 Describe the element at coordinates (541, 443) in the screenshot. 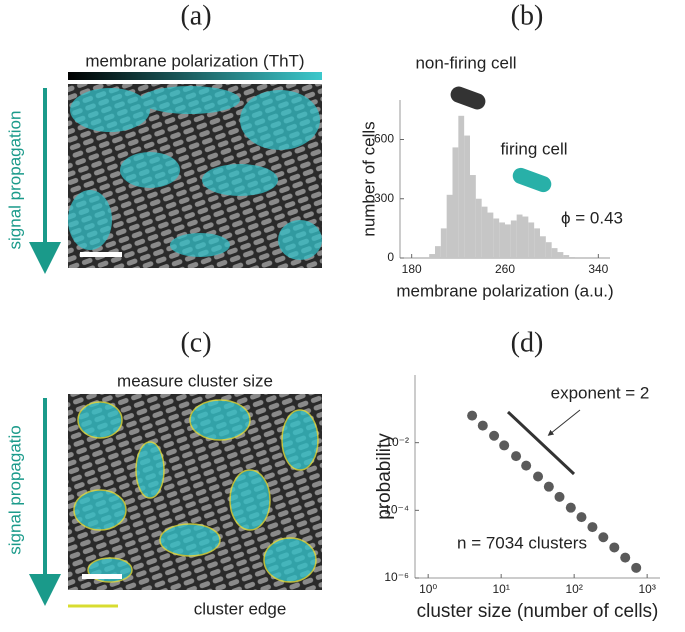

I see `reference-line` at that location.